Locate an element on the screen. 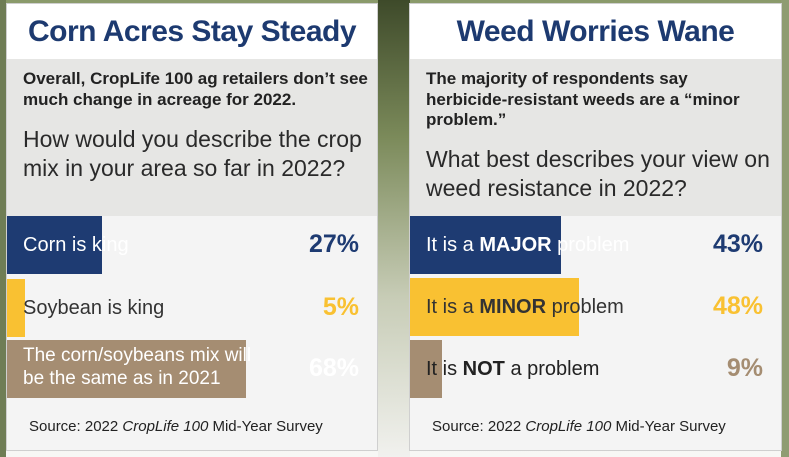 The height and width of the screenshot is (457, 789). bar-major-problem is located at coordinates (485, 245).